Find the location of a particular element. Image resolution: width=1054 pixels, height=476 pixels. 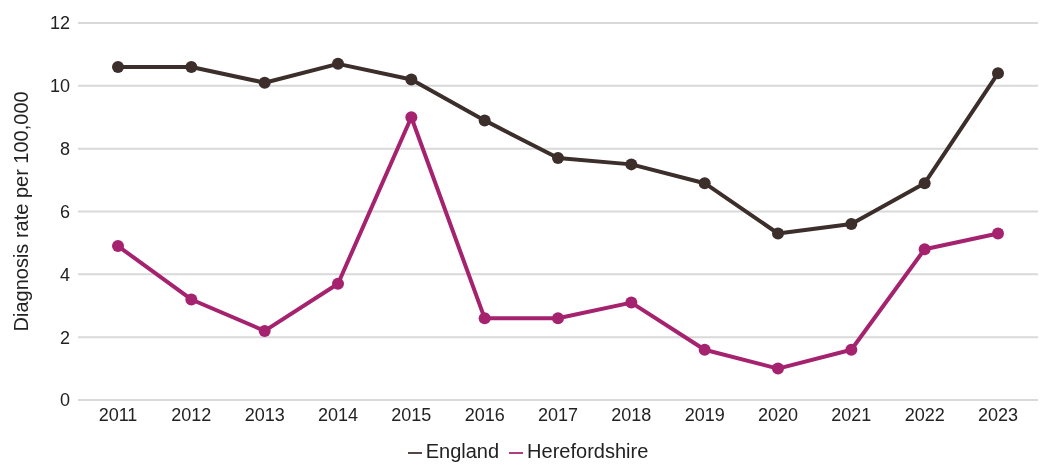

y-tick-label: 4 is located at coordinates (64, 274).